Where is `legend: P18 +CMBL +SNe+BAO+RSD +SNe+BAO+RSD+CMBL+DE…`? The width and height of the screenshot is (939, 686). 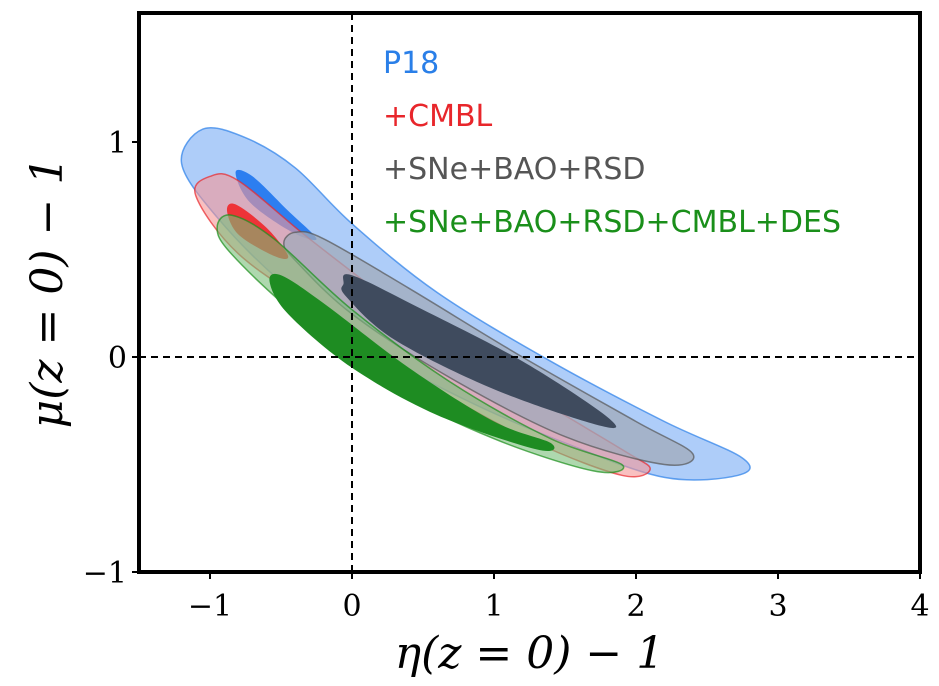
legend: P18 +CMBL +SNe+BAO+RSD +SNe+BAO+RSD+CMBL+DE… is located at coordinates (612, 143).